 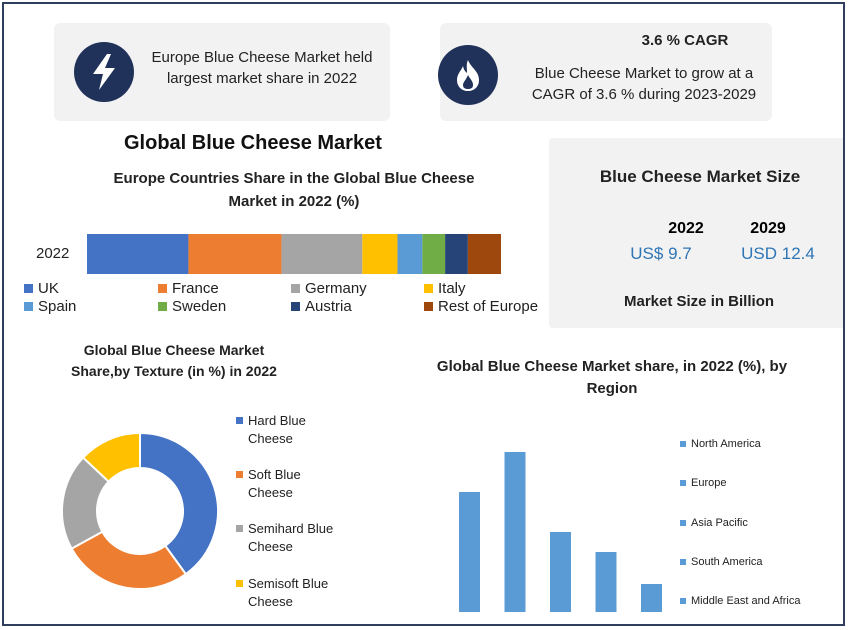 What do you see at coordinates (48, 288) in the screenshot?
I see `legend-label: UK` at bounding box center [48, 288].